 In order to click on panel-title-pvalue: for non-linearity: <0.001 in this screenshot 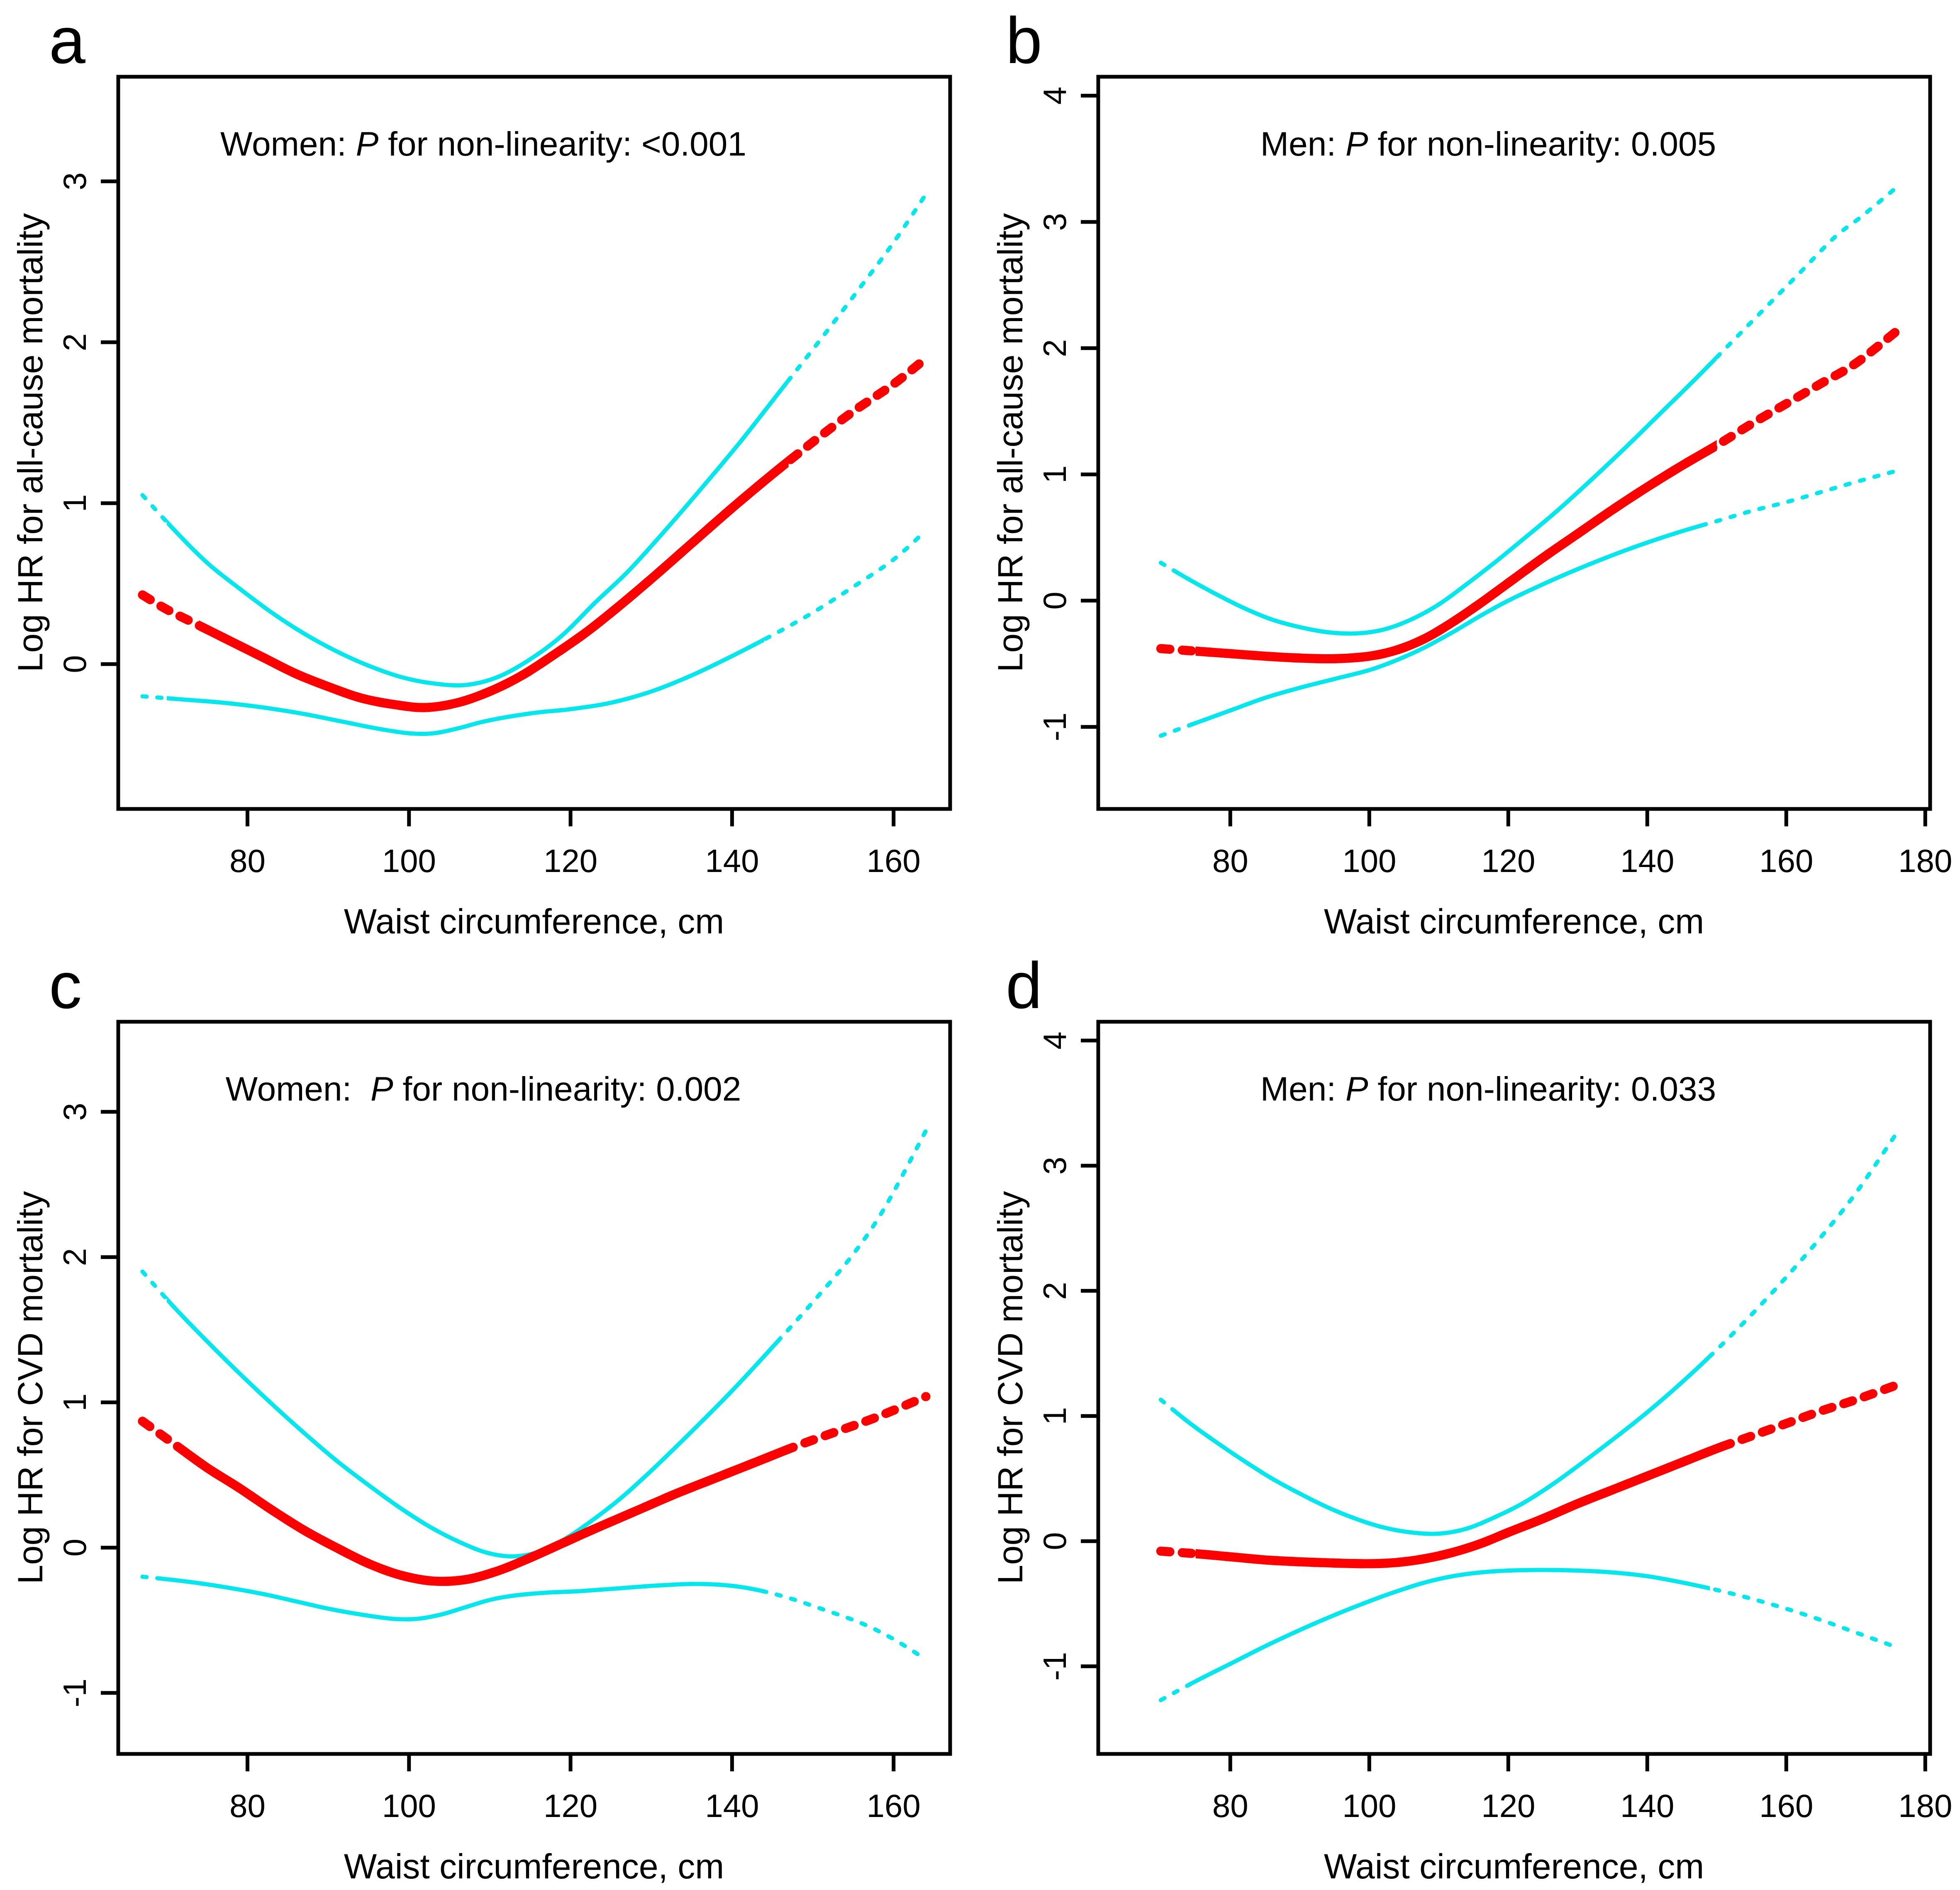, I will do `click(562, 144)`.